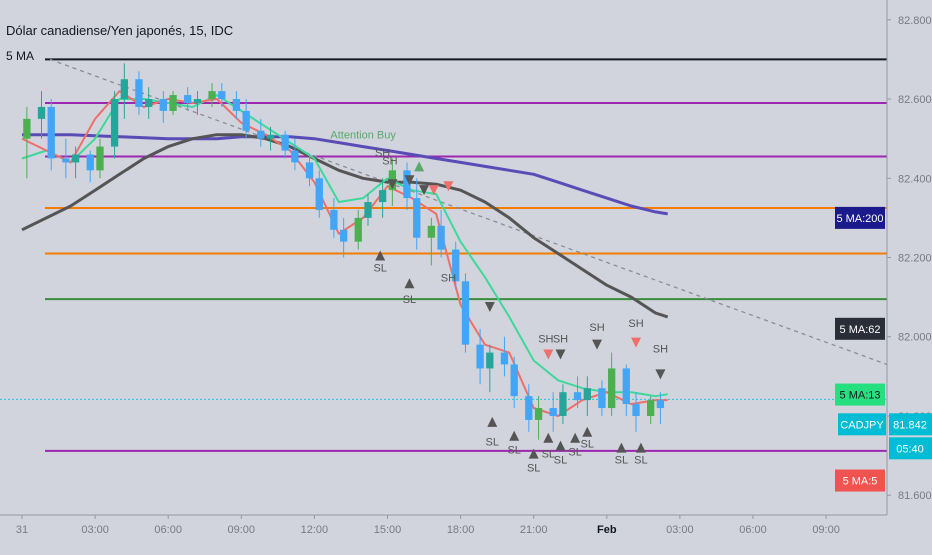 The width and height of the screenshot is (932, 555). What do you see at coordinates (915, 338) in the screenshot?
I see `y-tick-label: 82.000` at bounding box center [915, 338].